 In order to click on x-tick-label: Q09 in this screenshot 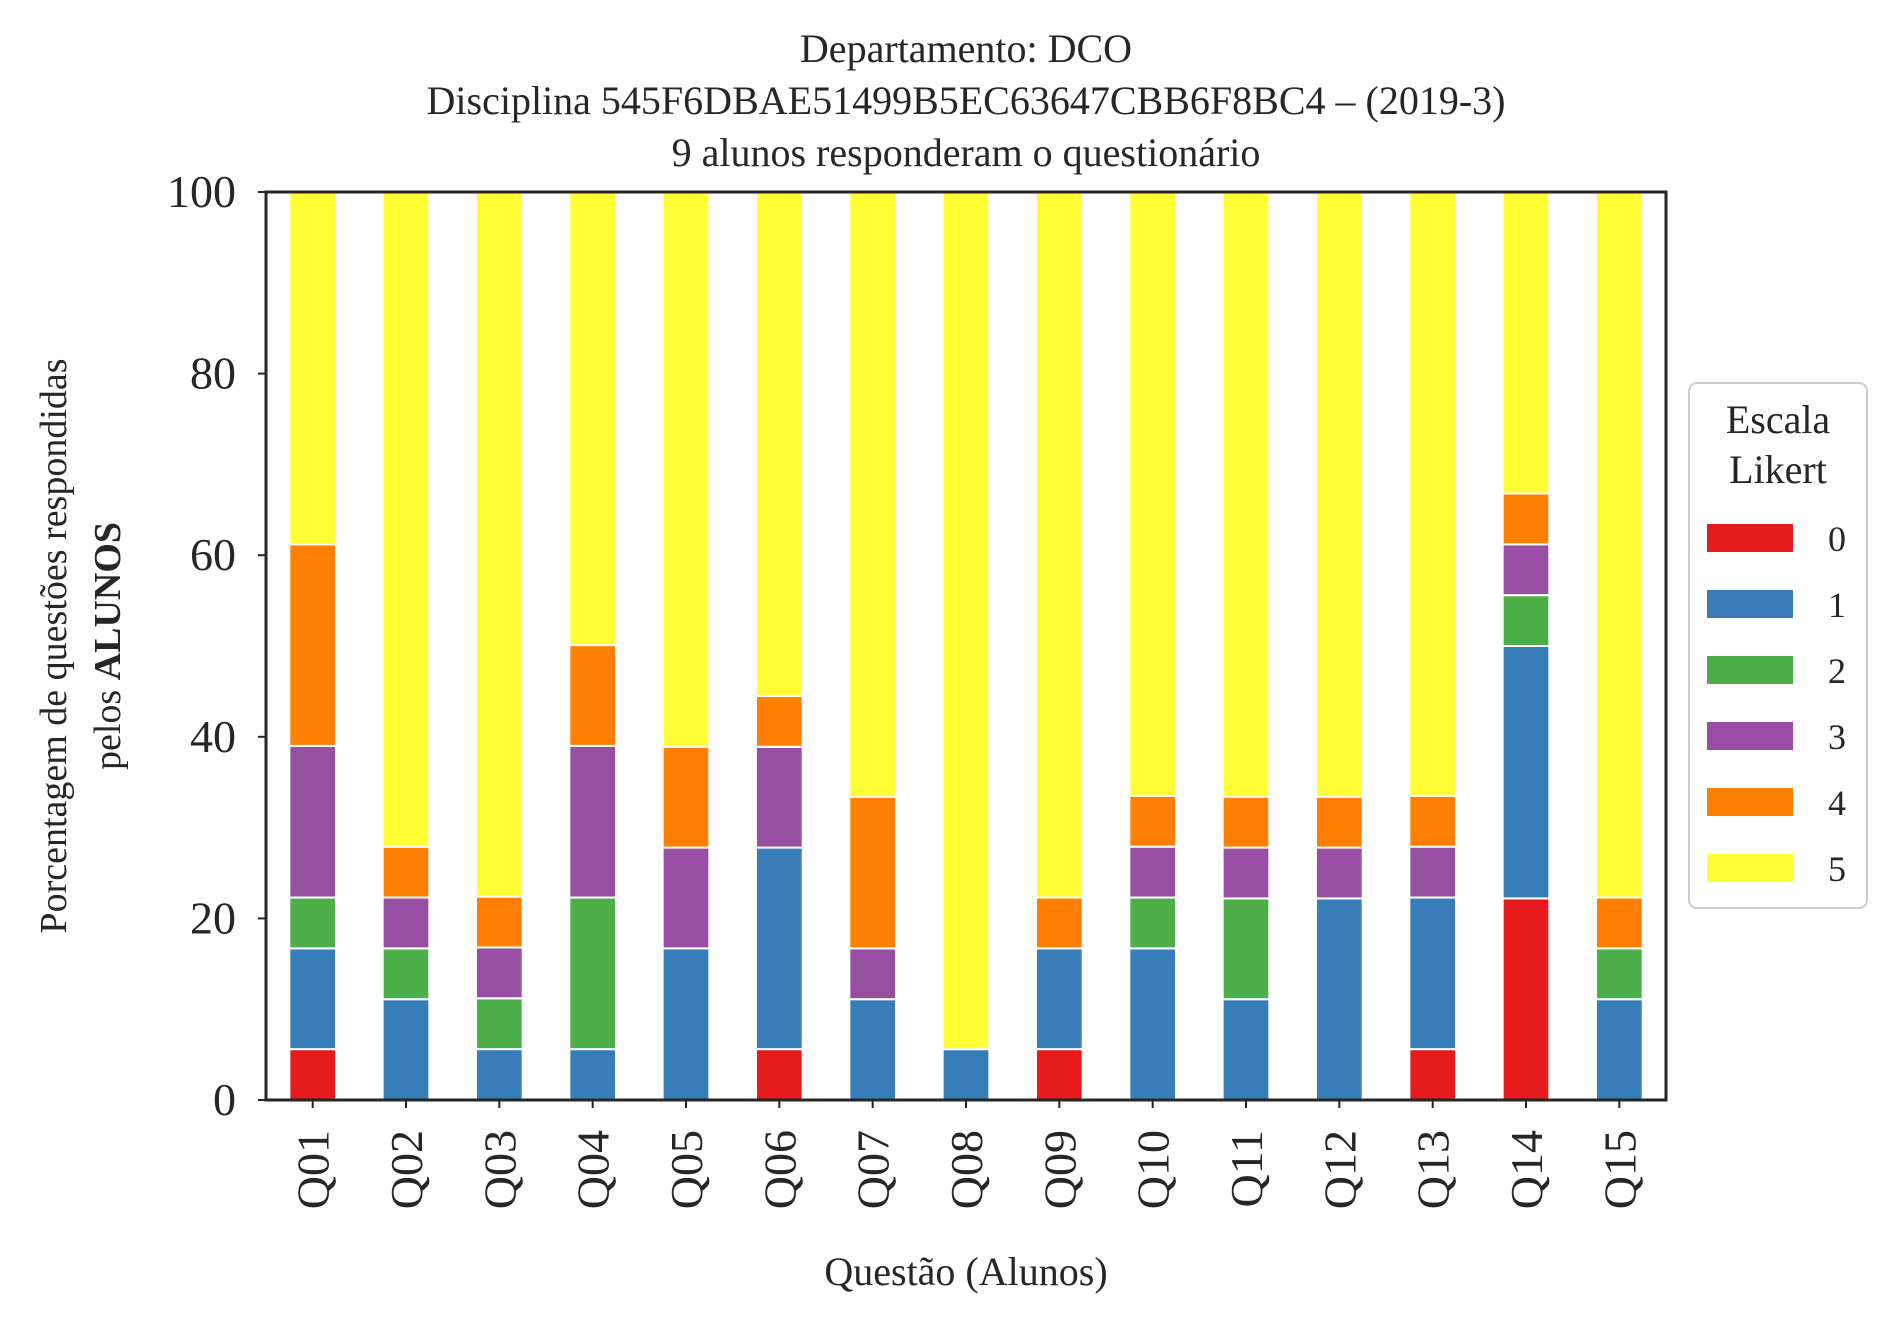, I will do `click(1059, 1169)`.